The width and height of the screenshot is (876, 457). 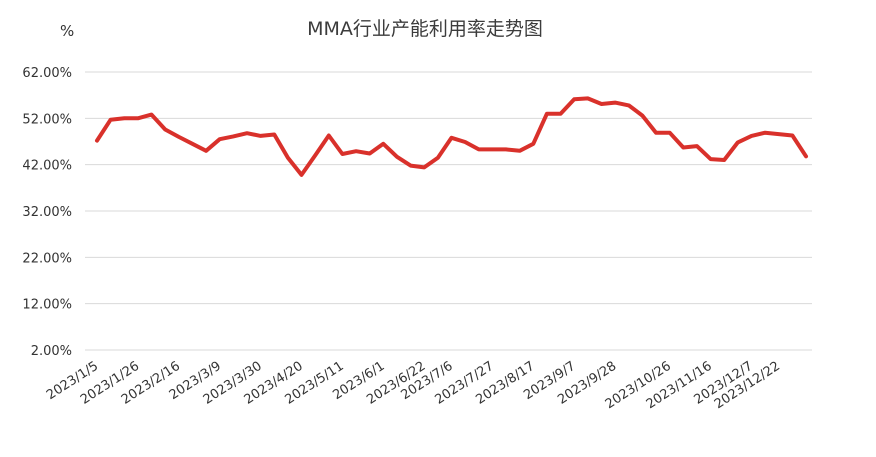 I want to click on y-tick-label: 62.00%, so click(x=47, y=73).